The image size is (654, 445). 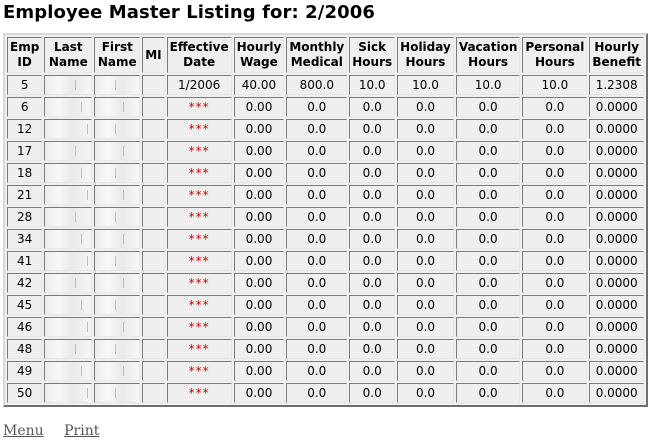 I want to click on cell-emp-id: 17, so click(x=25, y=151).